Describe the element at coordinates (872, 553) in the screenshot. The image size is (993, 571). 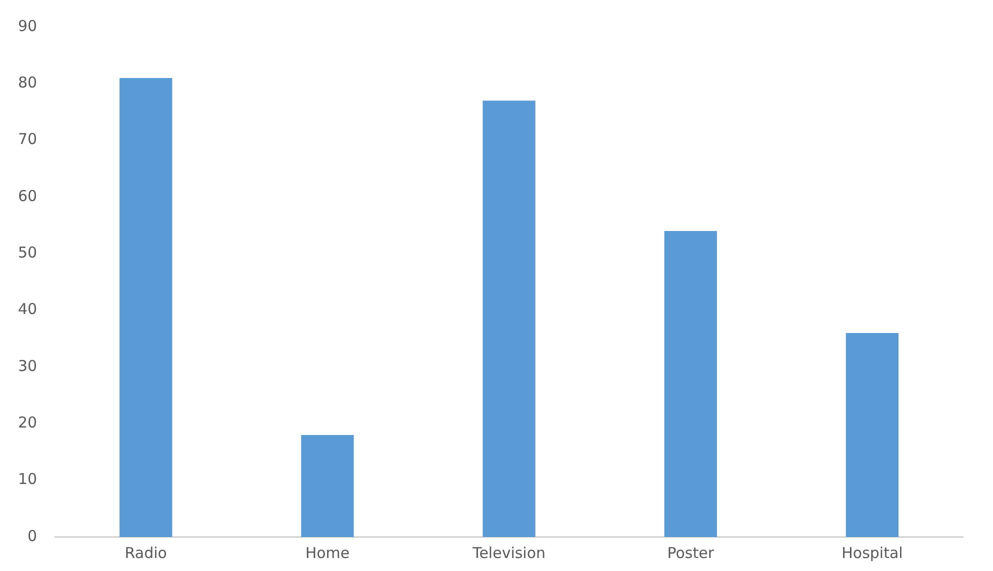
I see `x-tick-label: Hospital` at that location.